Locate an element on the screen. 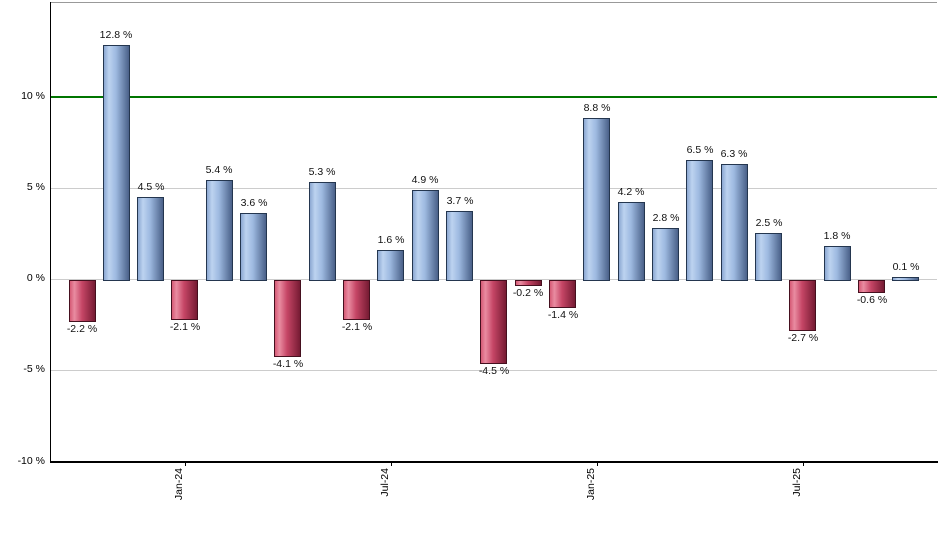  y-axis-line is located at coordinates (50, 232).